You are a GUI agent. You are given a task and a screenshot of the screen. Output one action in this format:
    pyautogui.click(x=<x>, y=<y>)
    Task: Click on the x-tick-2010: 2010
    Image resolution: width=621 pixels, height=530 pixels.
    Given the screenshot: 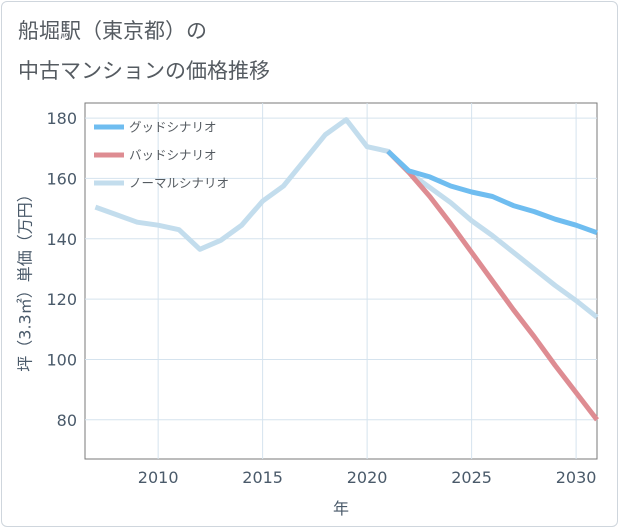 What is the action you would take?
    pyautogui.click(x=158, y=477)
    